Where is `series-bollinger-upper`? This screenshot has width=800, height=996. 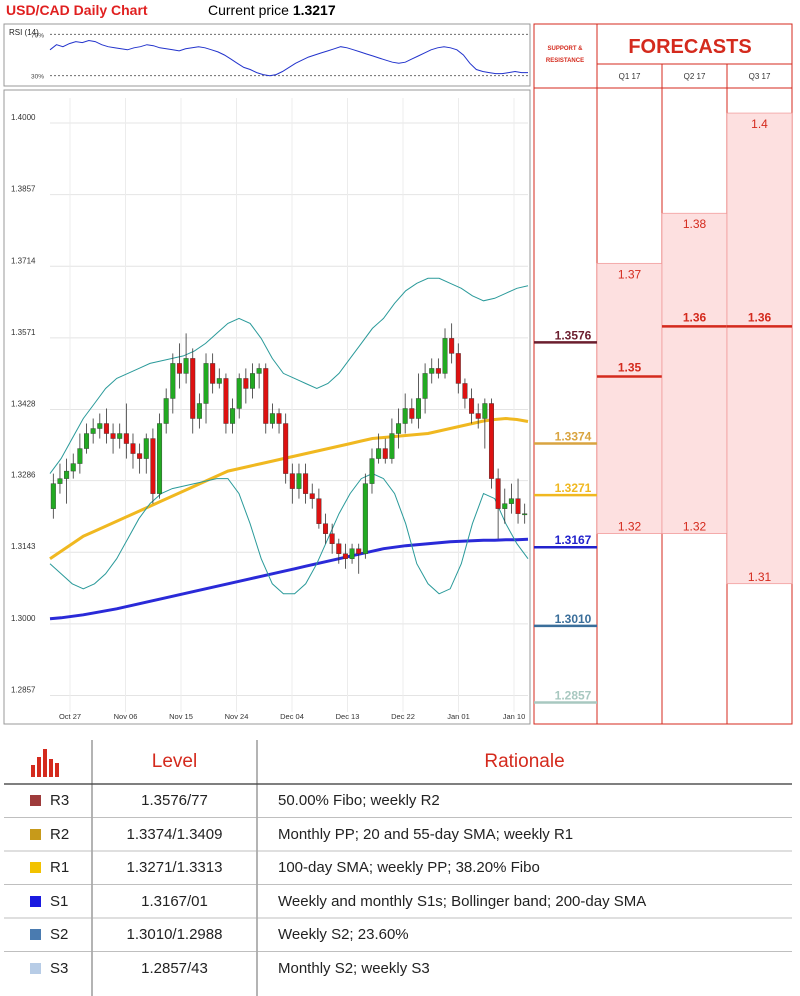 series-bollinger-upper is located at coordinates (289, 375).